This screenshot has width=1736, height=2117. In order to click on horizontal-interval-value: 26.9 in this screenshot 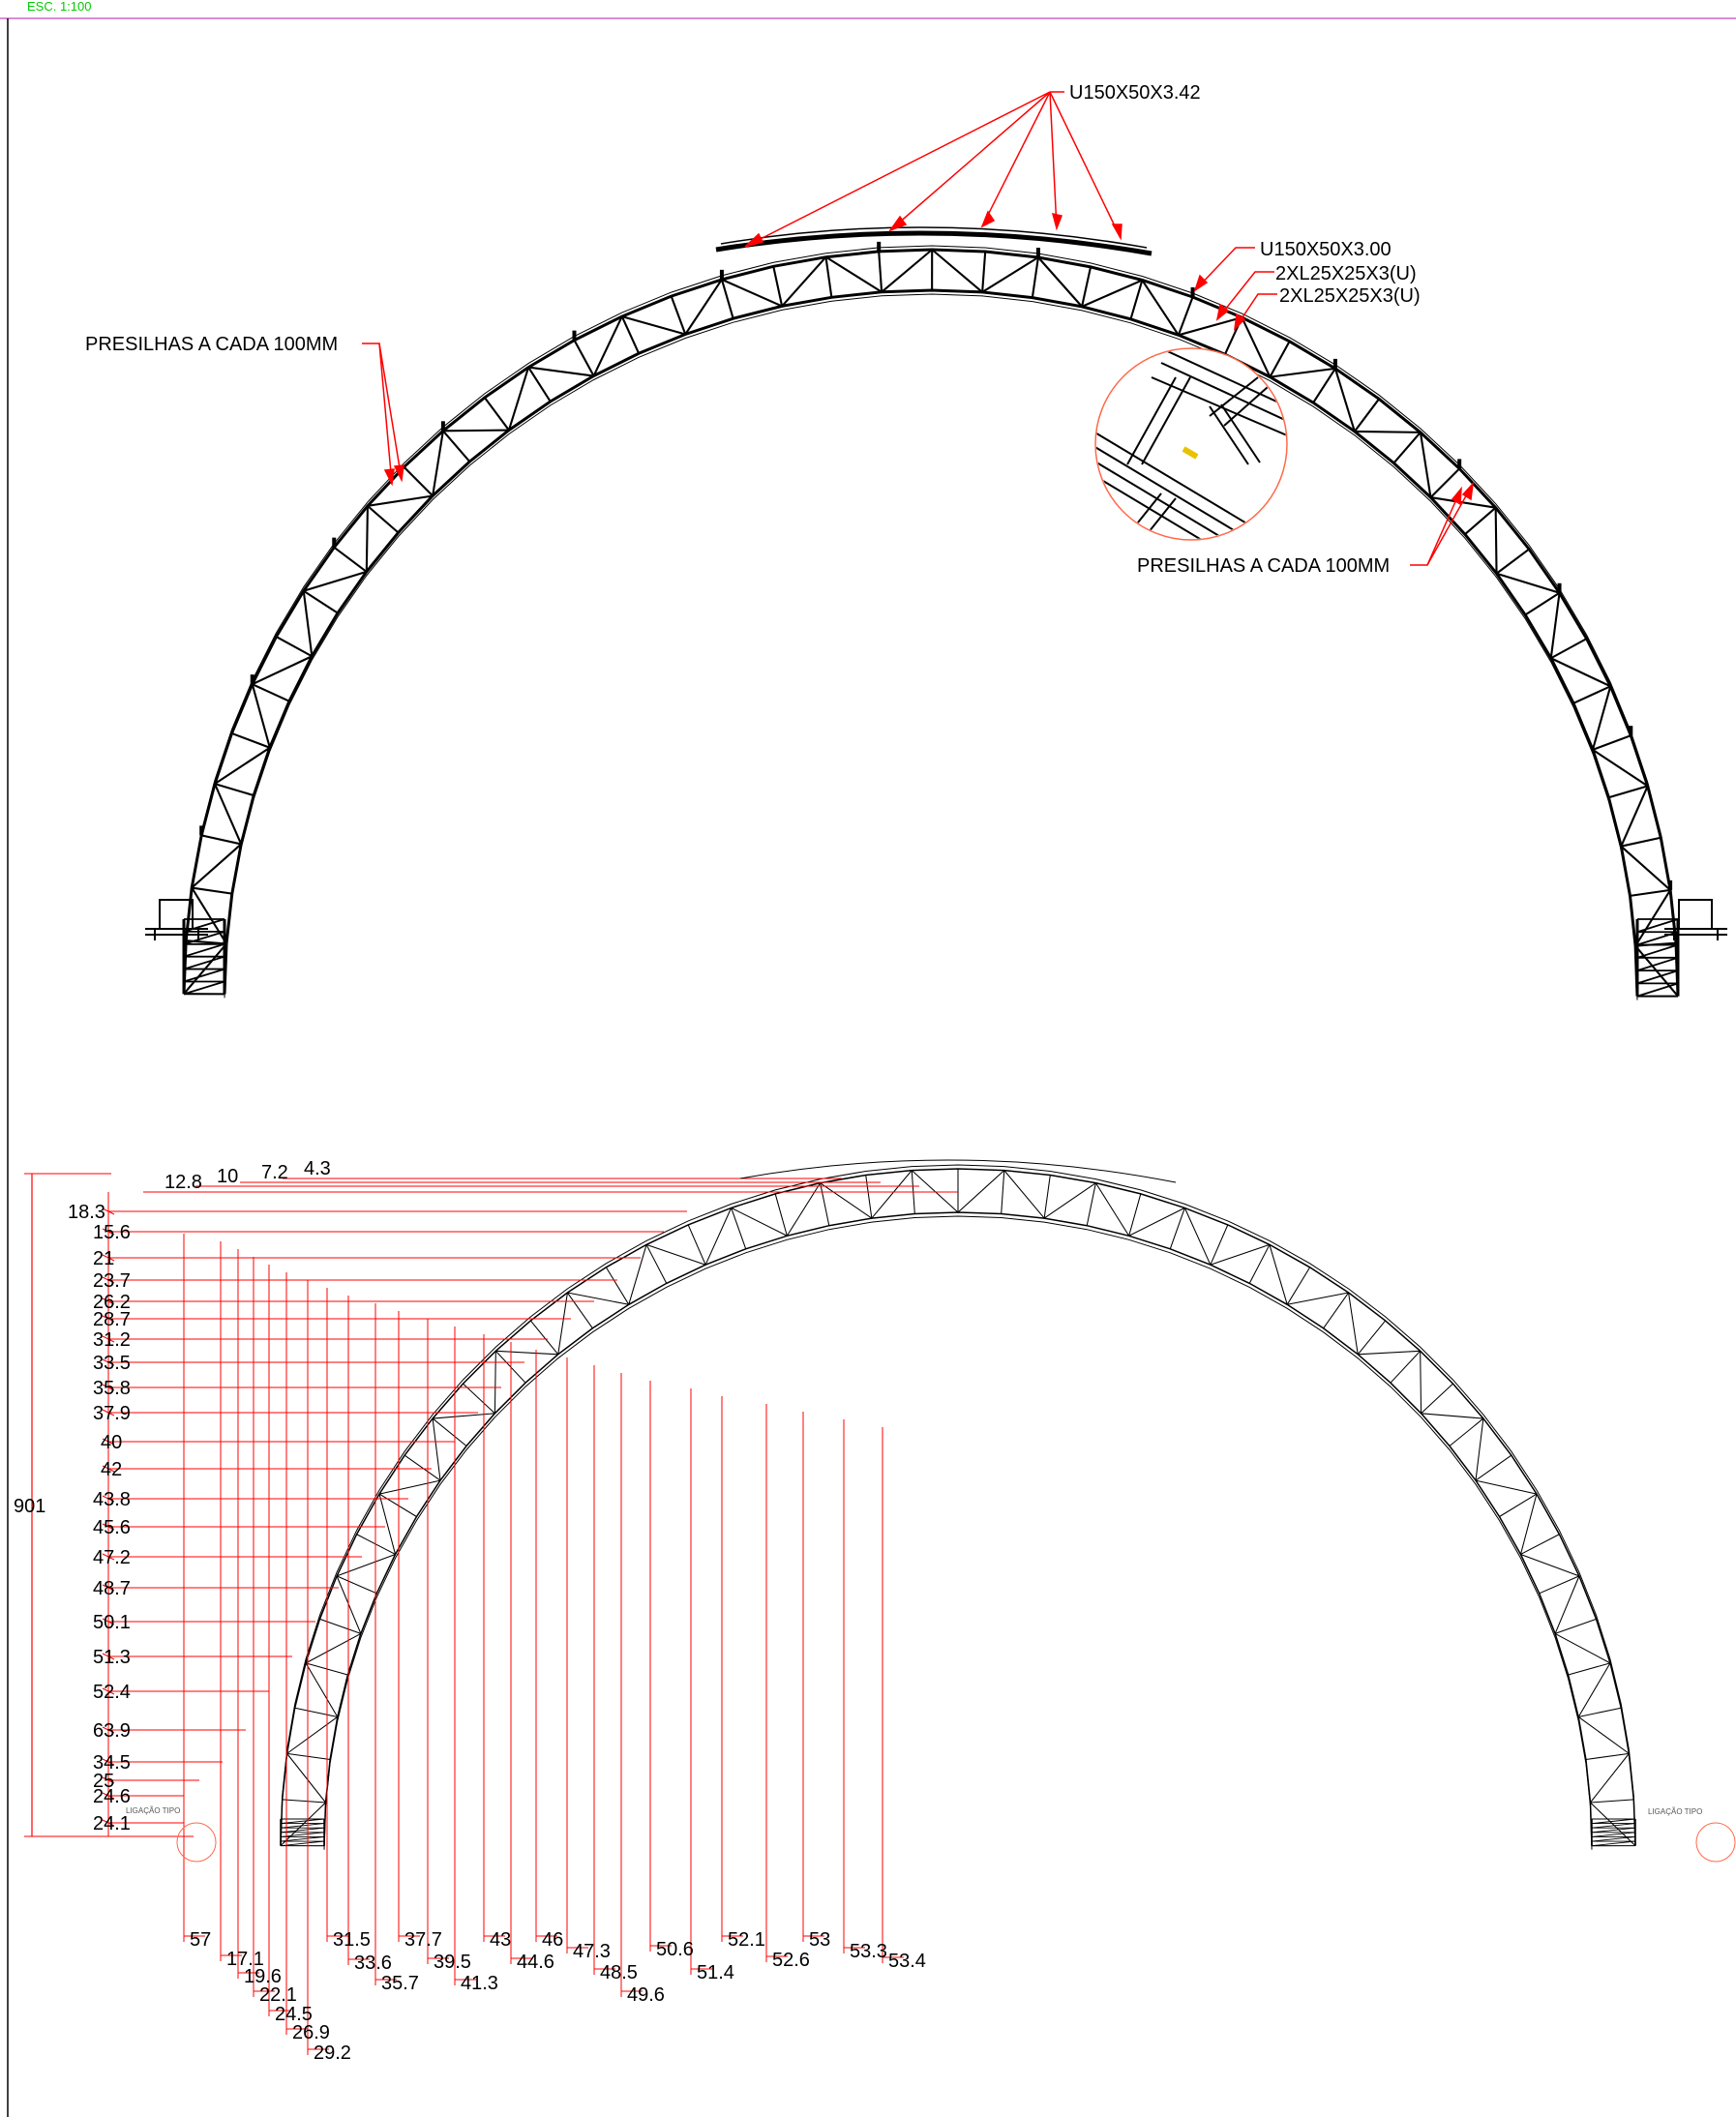, I will do `click(311, 2032)`.